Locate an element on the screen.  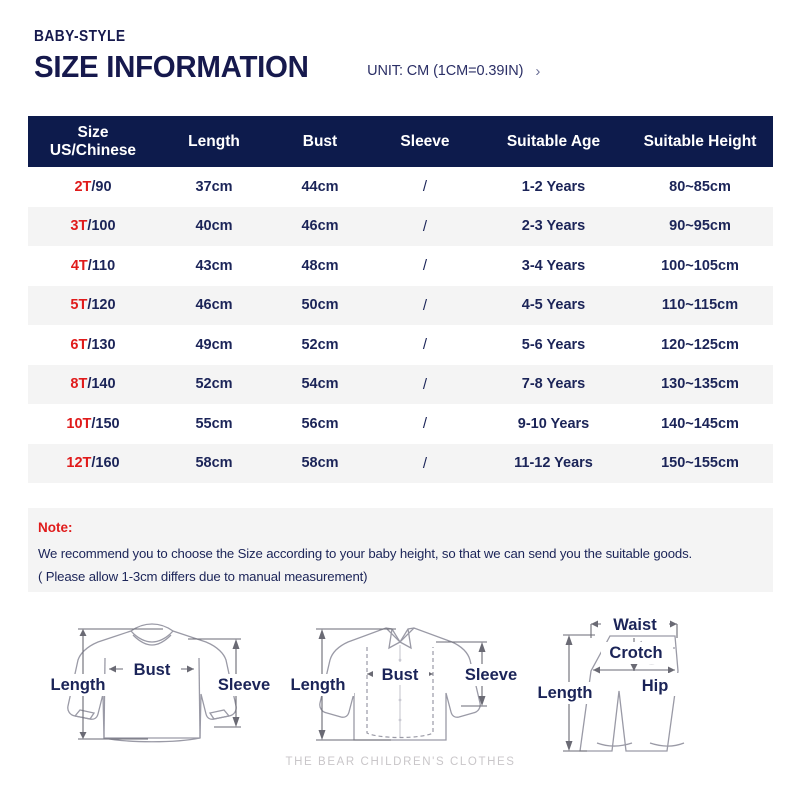
column-header-bust: Bust is located at coordinates (320, 141).